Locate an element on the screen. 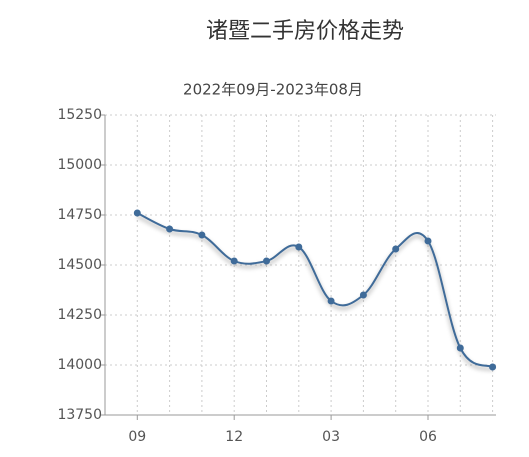 Image resolution: width=529 pixels, height=457 pixels. y-tick-label: 15250 is located at coordinates (79, 115).